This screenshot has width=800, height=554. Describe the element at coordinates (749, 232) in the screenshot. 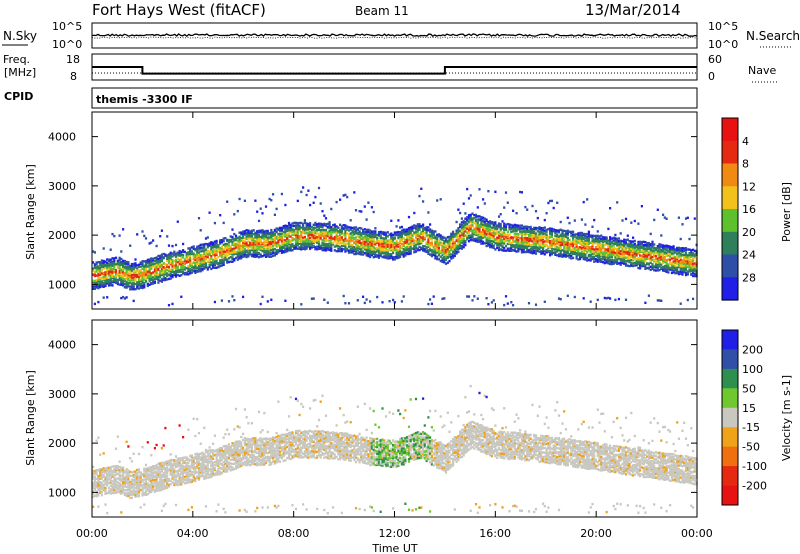

I see `power-cbar-tick: 20` at that location.